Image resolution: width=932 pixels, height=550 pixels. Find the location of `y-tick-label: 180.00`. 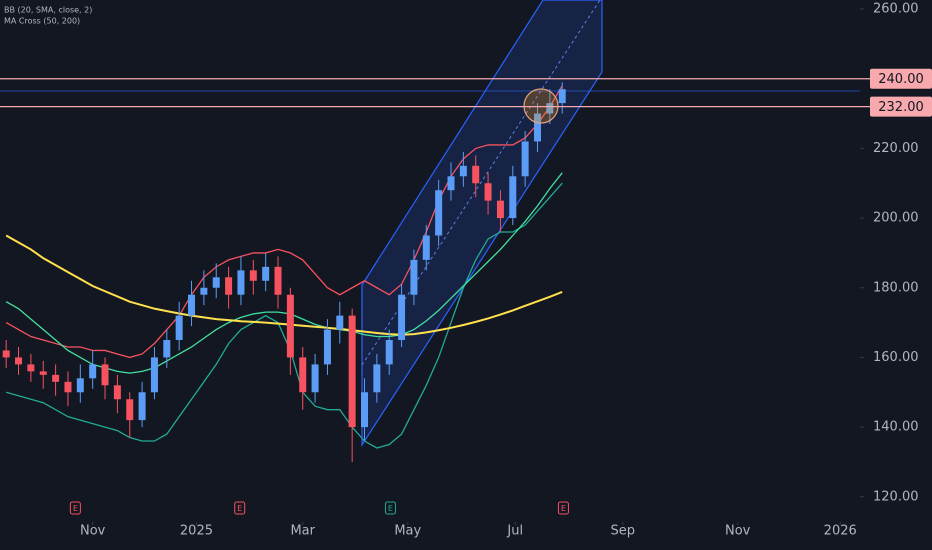

y-tick-label: 180.00 is located at coordinates (896, 287).